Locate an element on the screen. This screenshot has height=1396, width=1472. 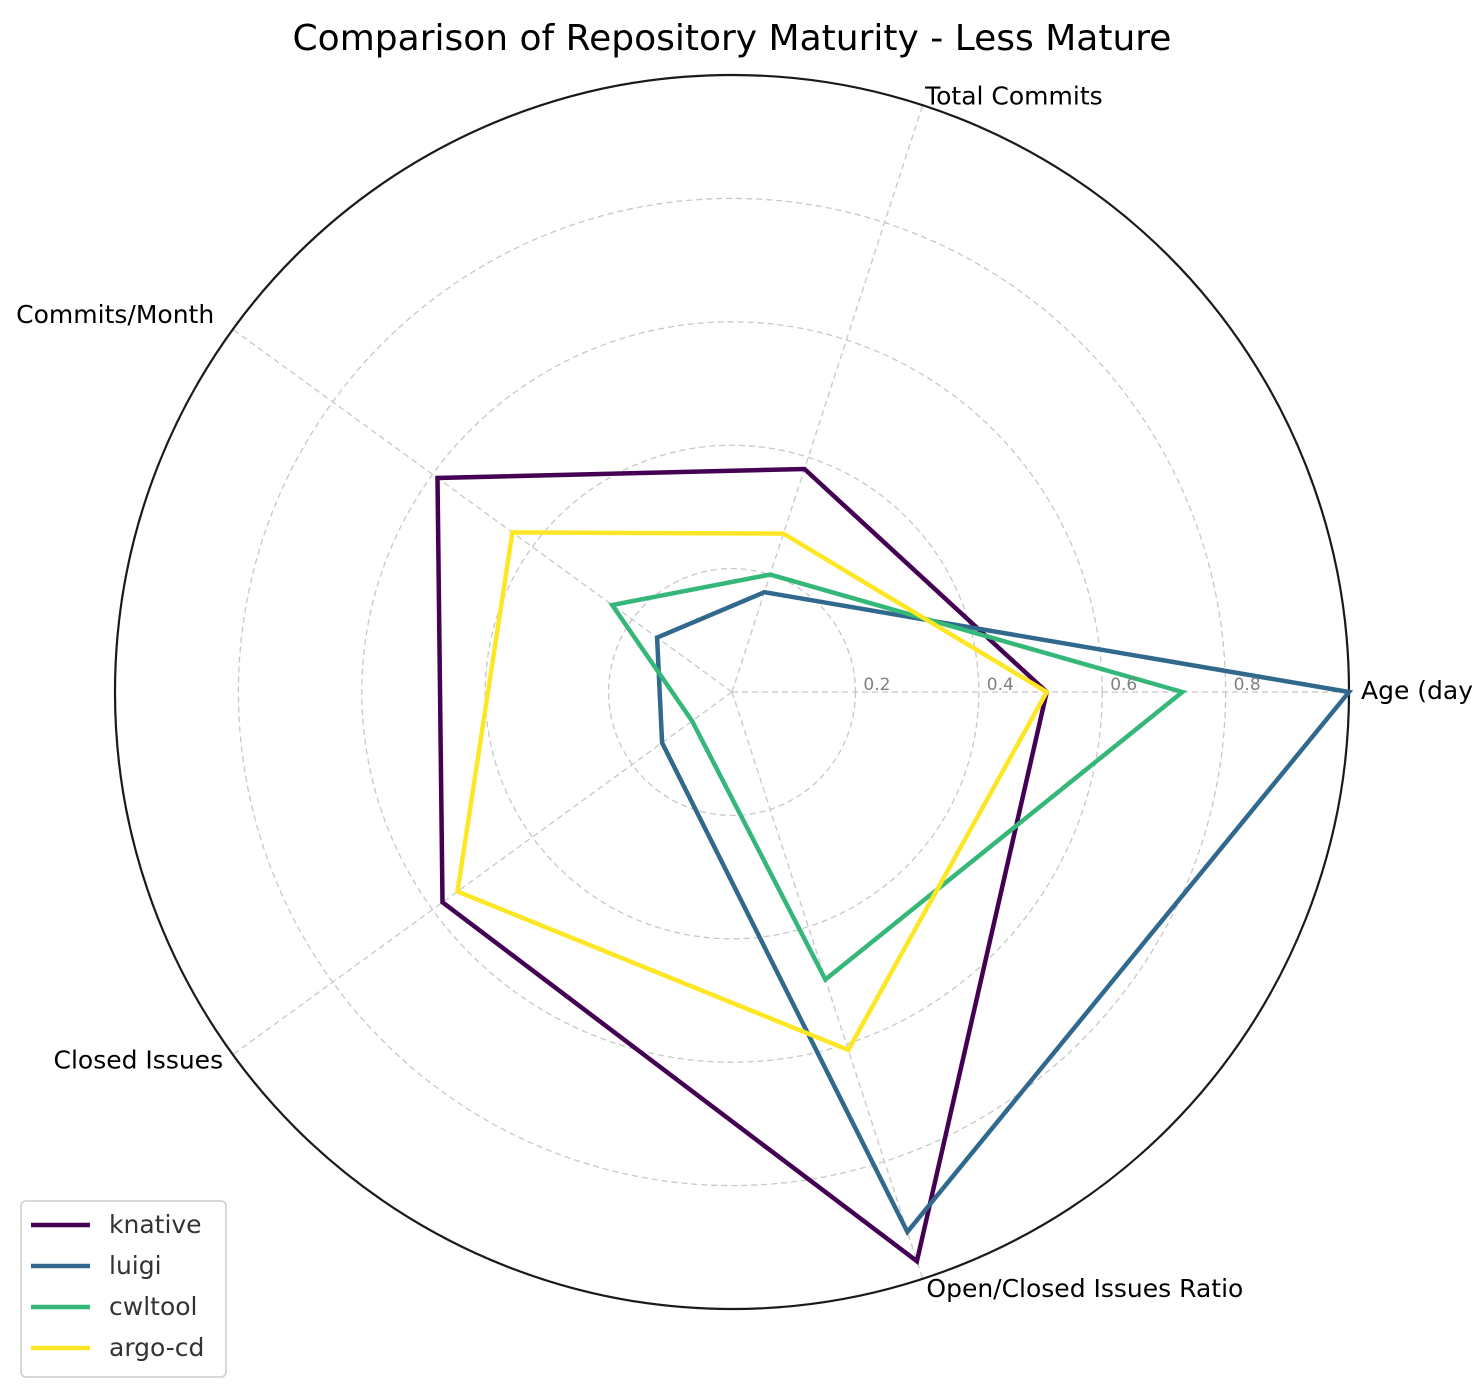
axis-label-1: Total Commits is located at coordinates (1013, 96).